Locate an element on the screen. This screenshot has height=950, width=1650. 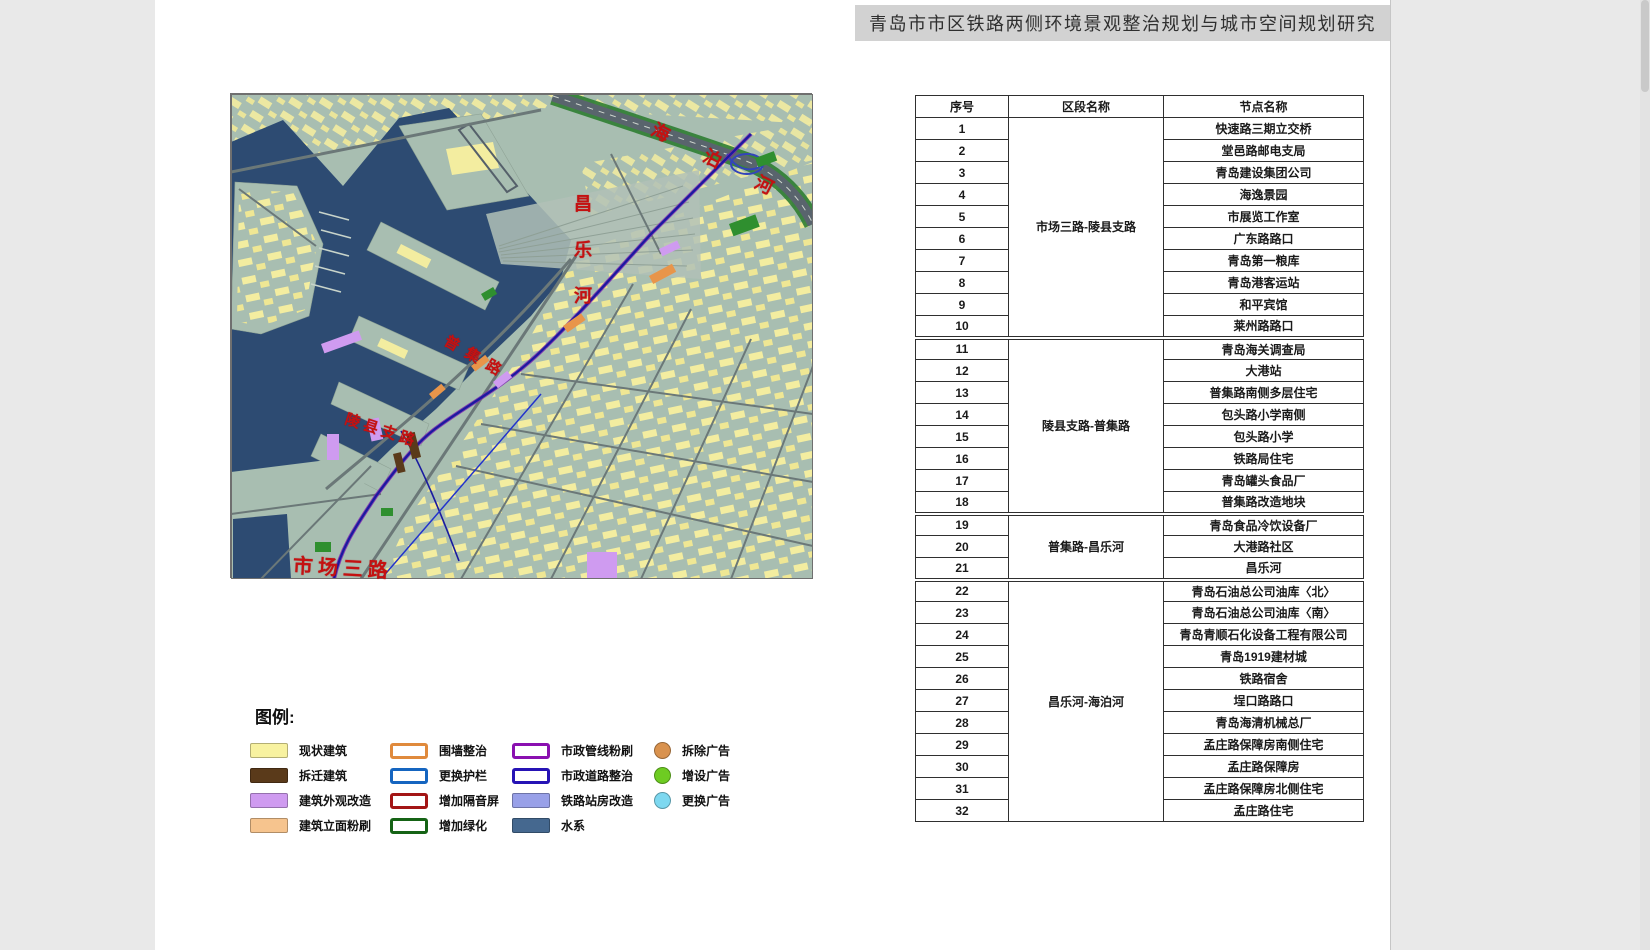
jetties is located at coordinates (331, 252).